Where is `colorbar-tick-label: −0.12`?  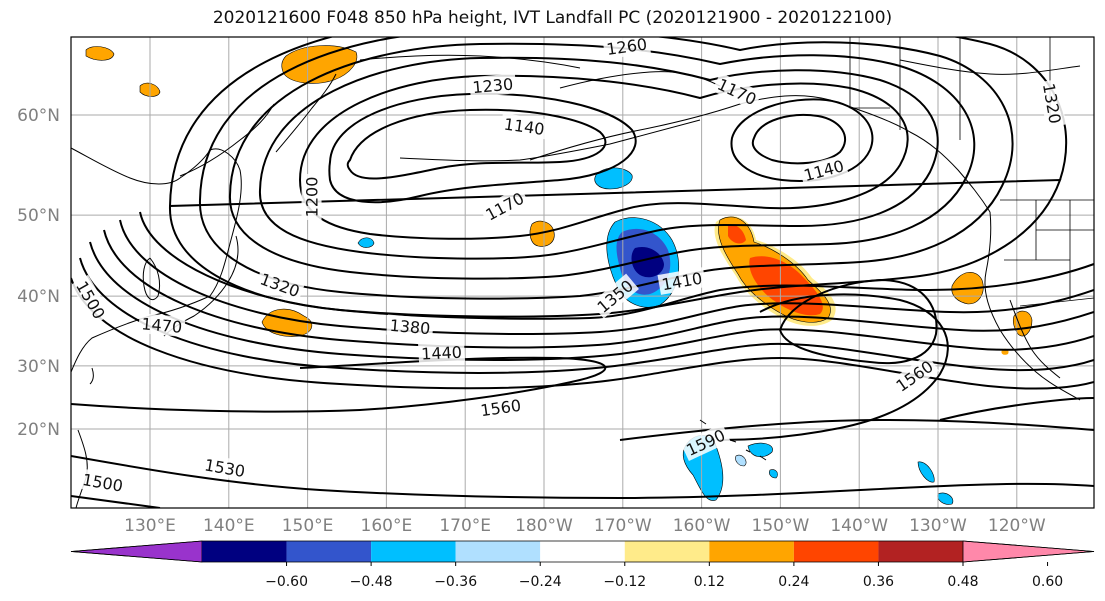
colorbar-tick-label: −0.12 is located at coordinates (624, 582).